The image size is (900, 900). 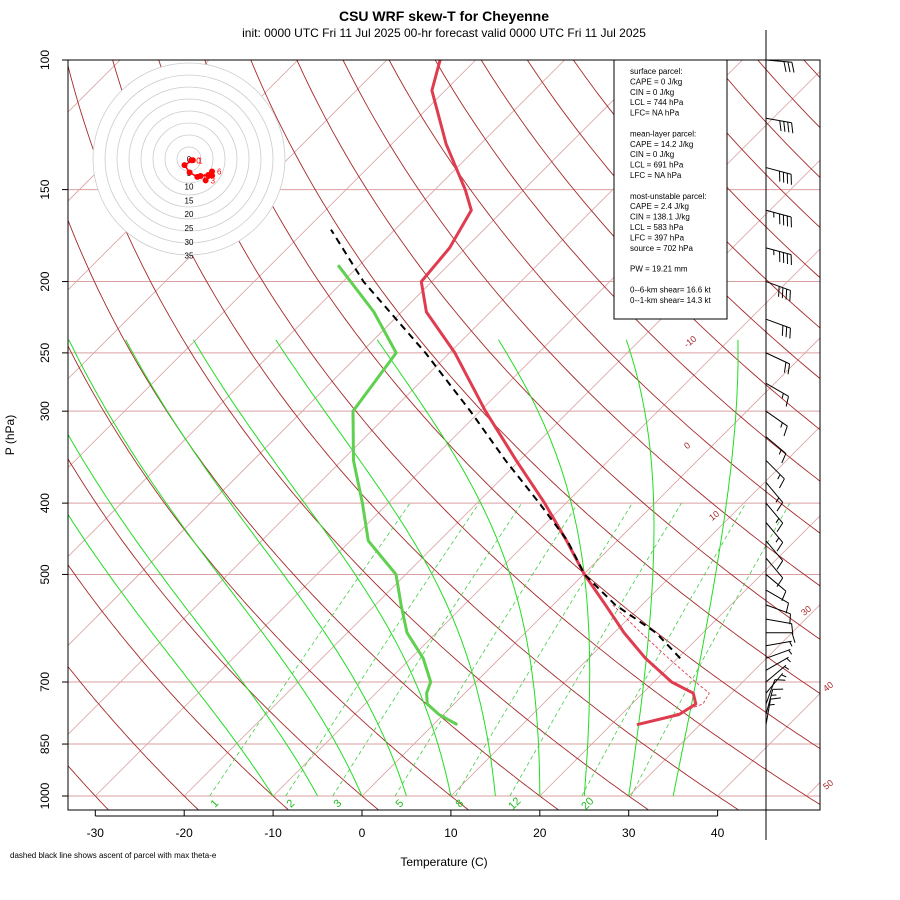 What do you see at coordinates (451, 833) in the screenshot?
I see `x-tick-label: 10` at bounding box center [451, 833].